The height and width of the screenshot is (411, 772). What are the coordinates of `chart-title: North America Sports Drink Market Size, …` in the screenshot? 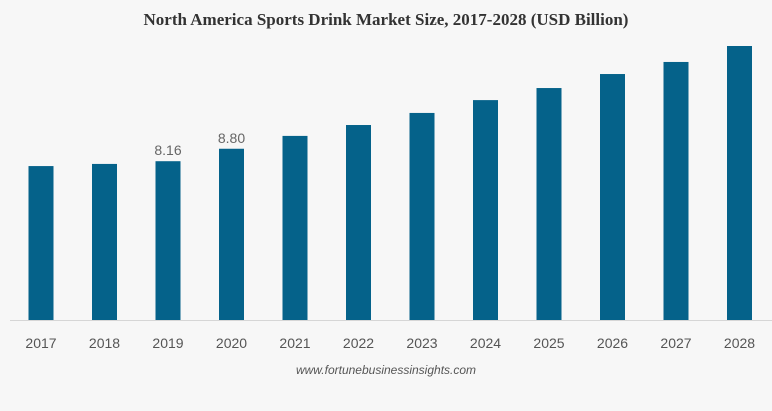 It's located at (386, 19).